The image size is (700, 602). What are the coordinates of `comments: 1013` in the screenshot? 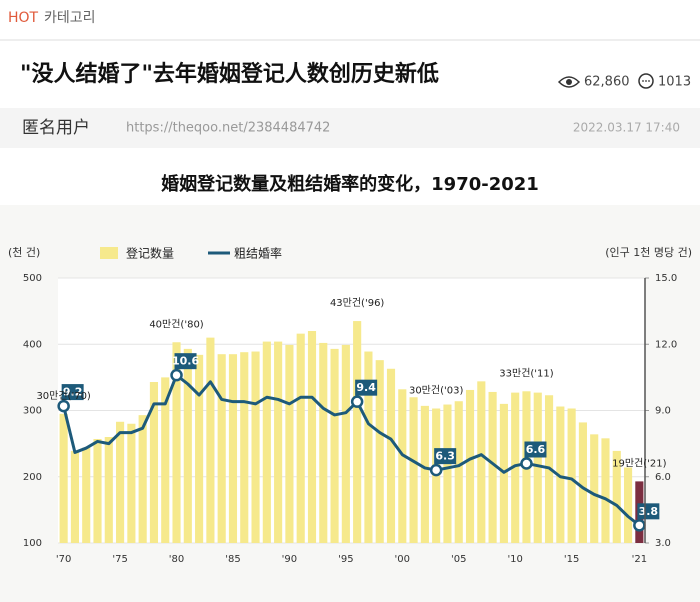 It's located at (674, 82).